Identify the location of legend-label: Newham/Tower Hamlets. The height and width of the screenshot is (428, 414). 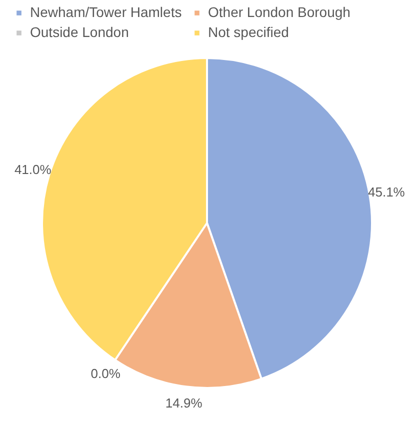
(106, 12).